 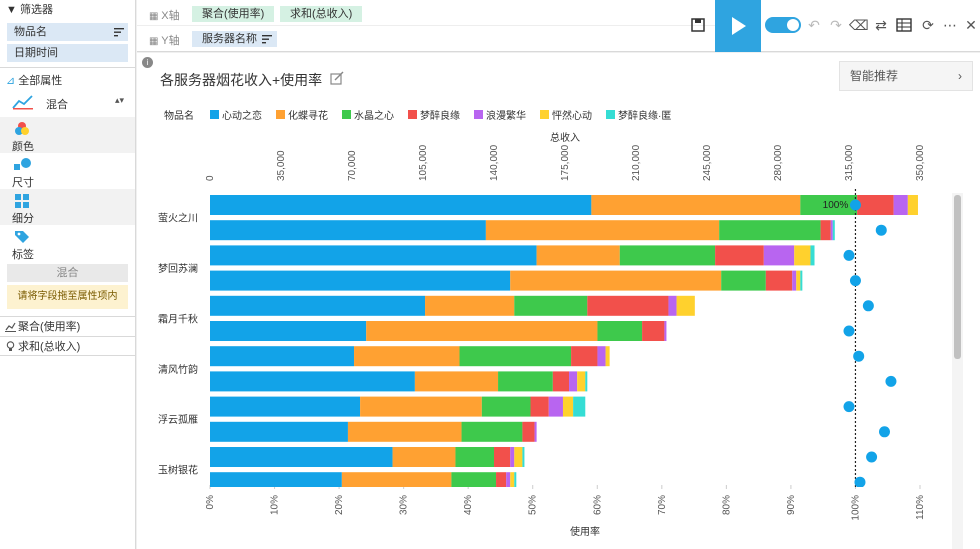 What do you see at coordinates (67, 207) in the screenshot?
I see `prop-detail: 细分` at bounding box center [67, 207].